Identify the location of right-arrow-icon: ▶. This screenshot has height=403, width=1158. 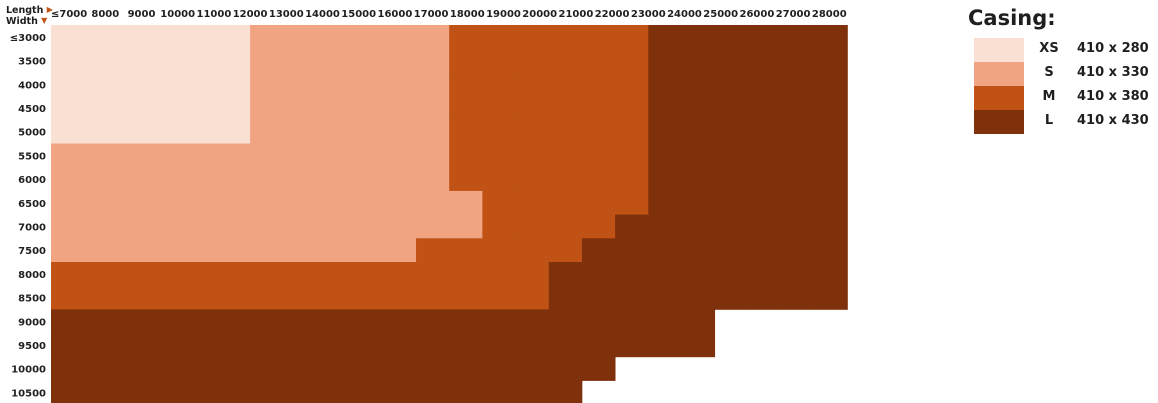
(49, 9).